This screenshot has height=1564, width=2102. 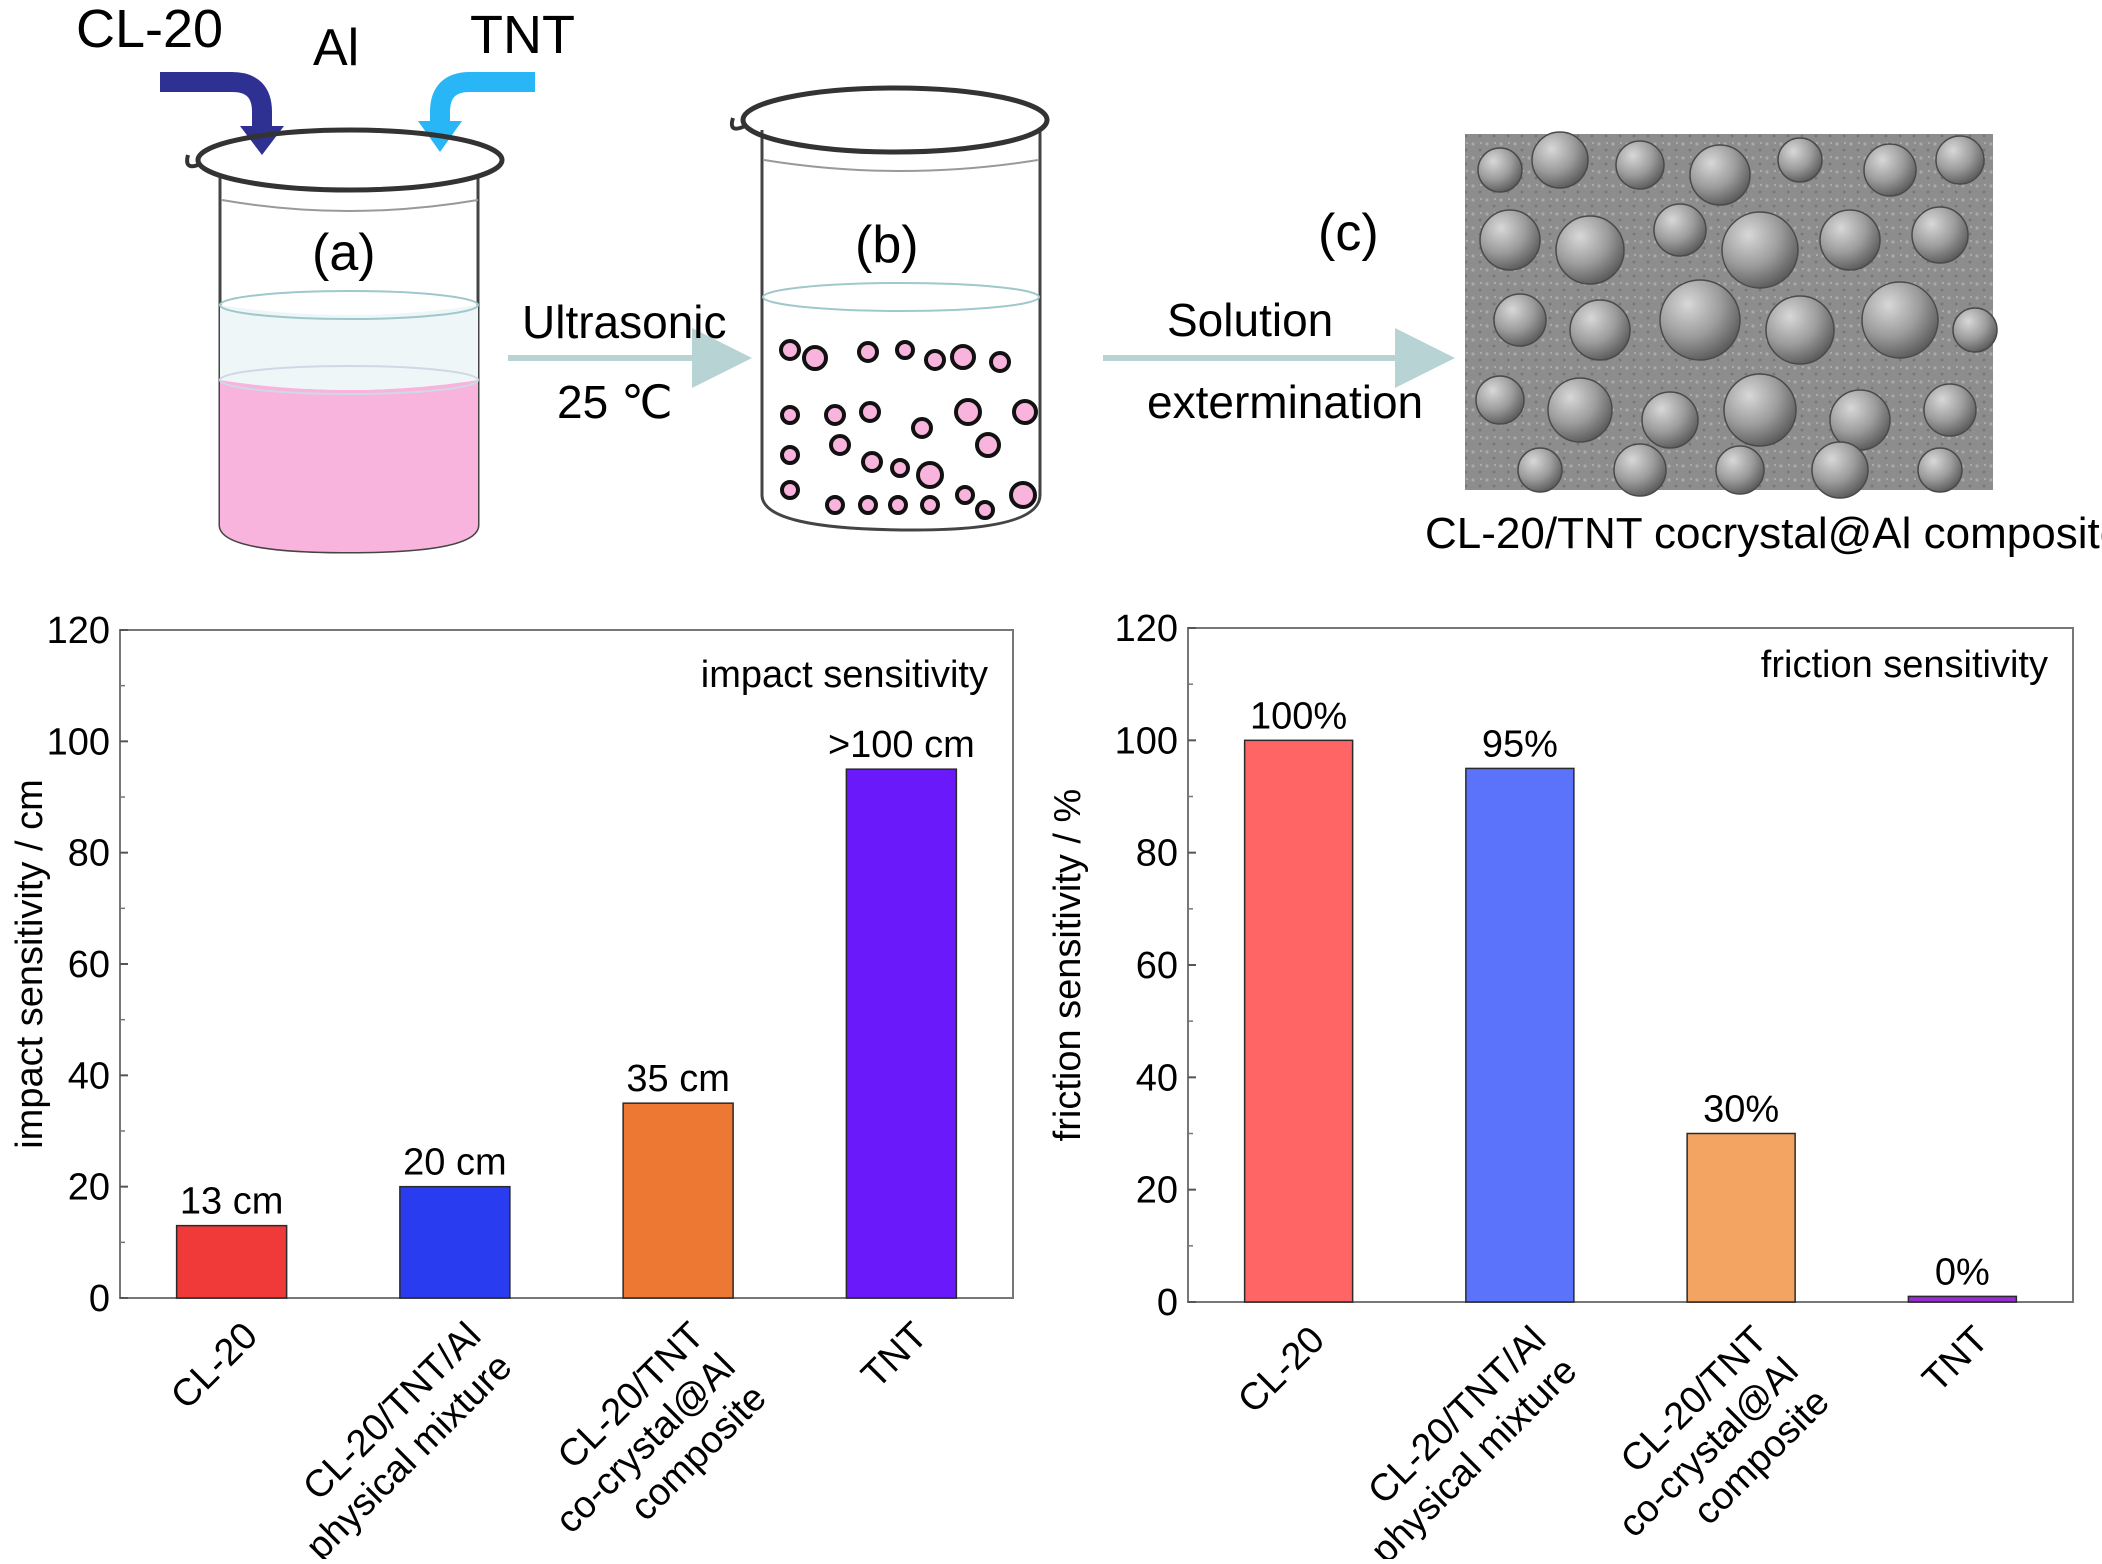 What do you see at coordinates (345, 340) in the screenshot?
I see `beaker-a` at bounding box center [345, 340].